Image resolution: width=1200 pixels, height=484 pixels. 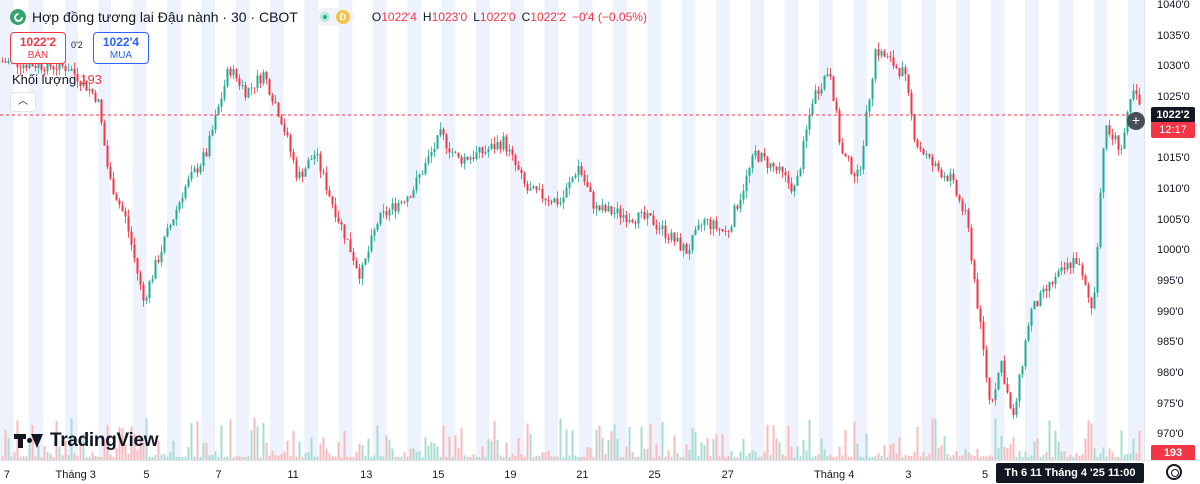 What do you see at coordinates (582, 475) in the screenshot?
I see `time-tick-label: 21` at bounding box center [582, 475].